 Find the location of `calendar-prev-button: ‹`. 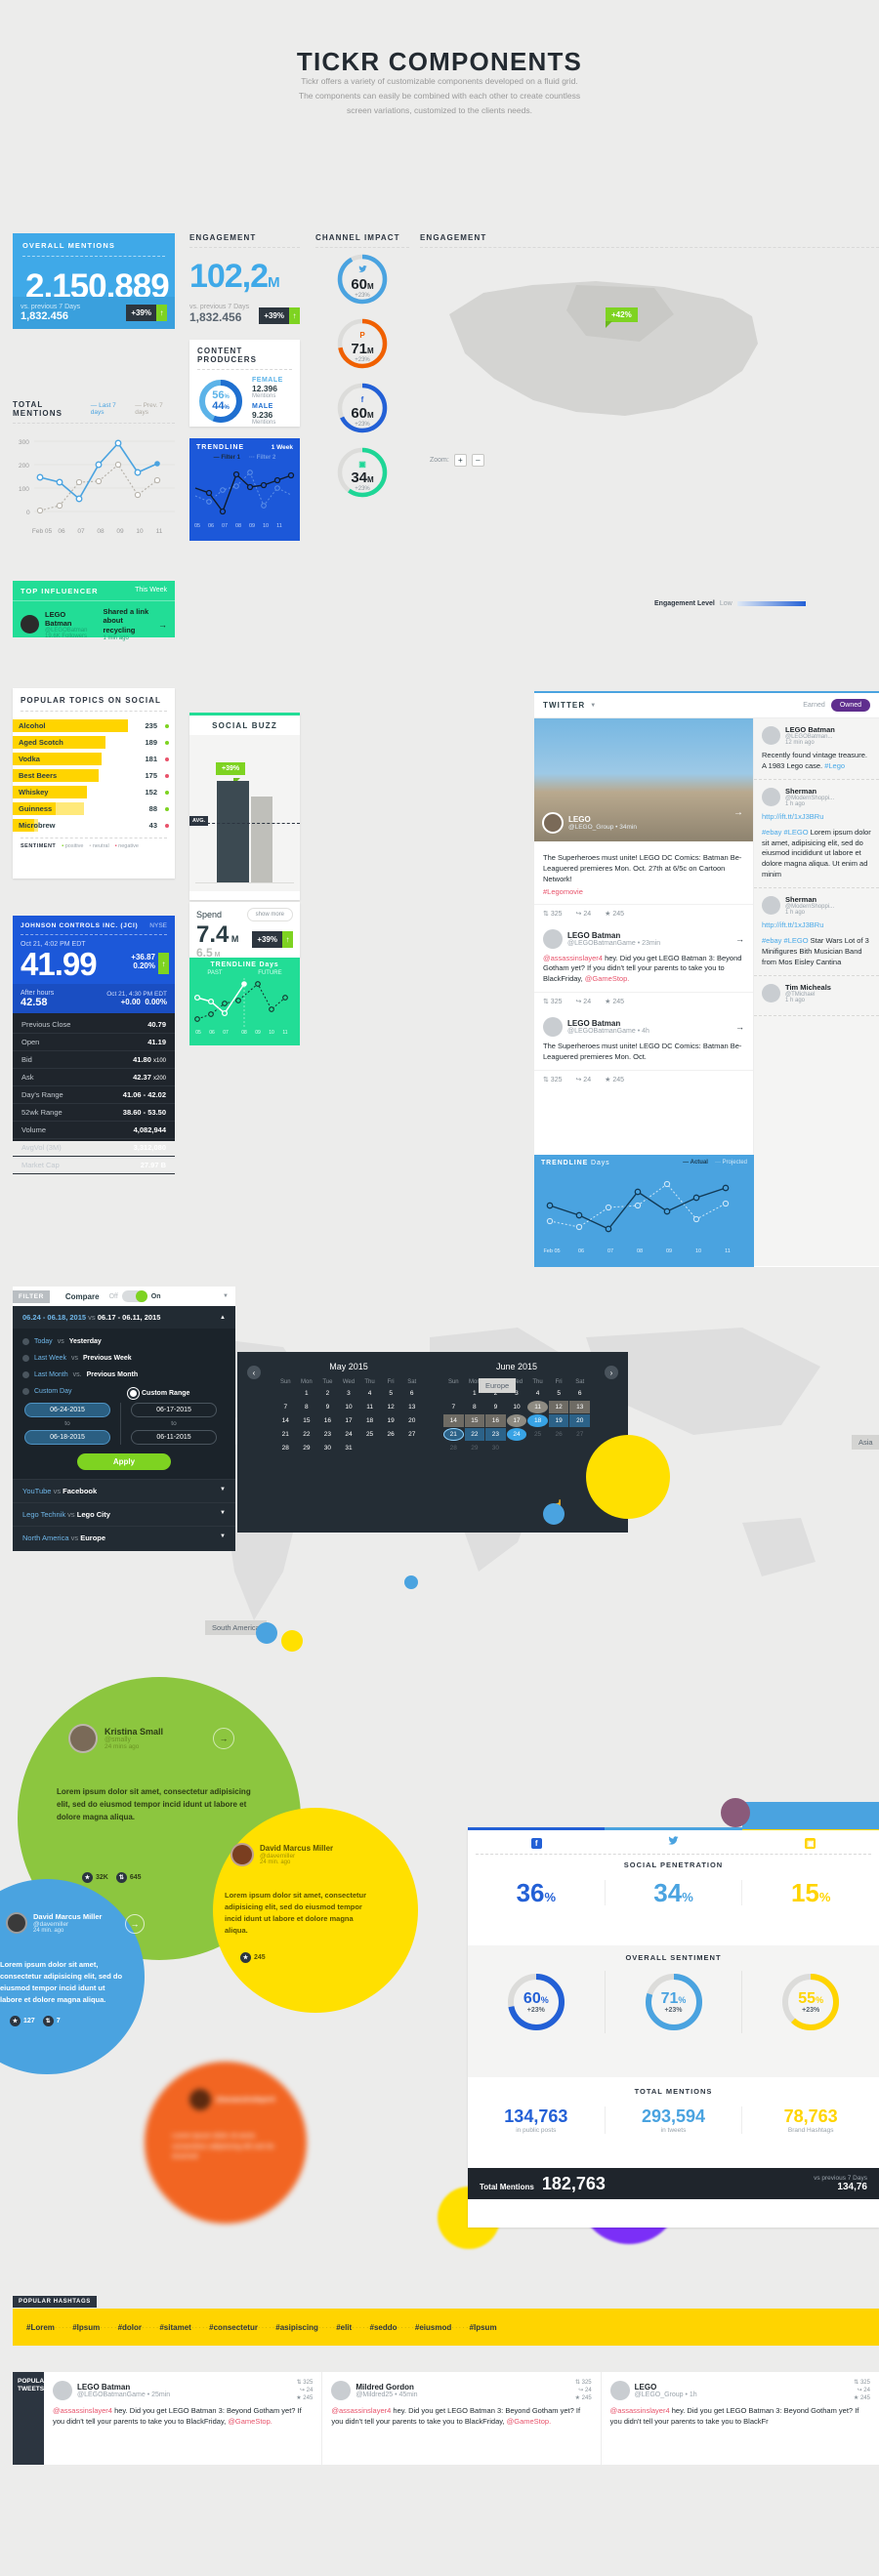

calendar-prev-button: ‹ is located at coordinates (254, 1372).